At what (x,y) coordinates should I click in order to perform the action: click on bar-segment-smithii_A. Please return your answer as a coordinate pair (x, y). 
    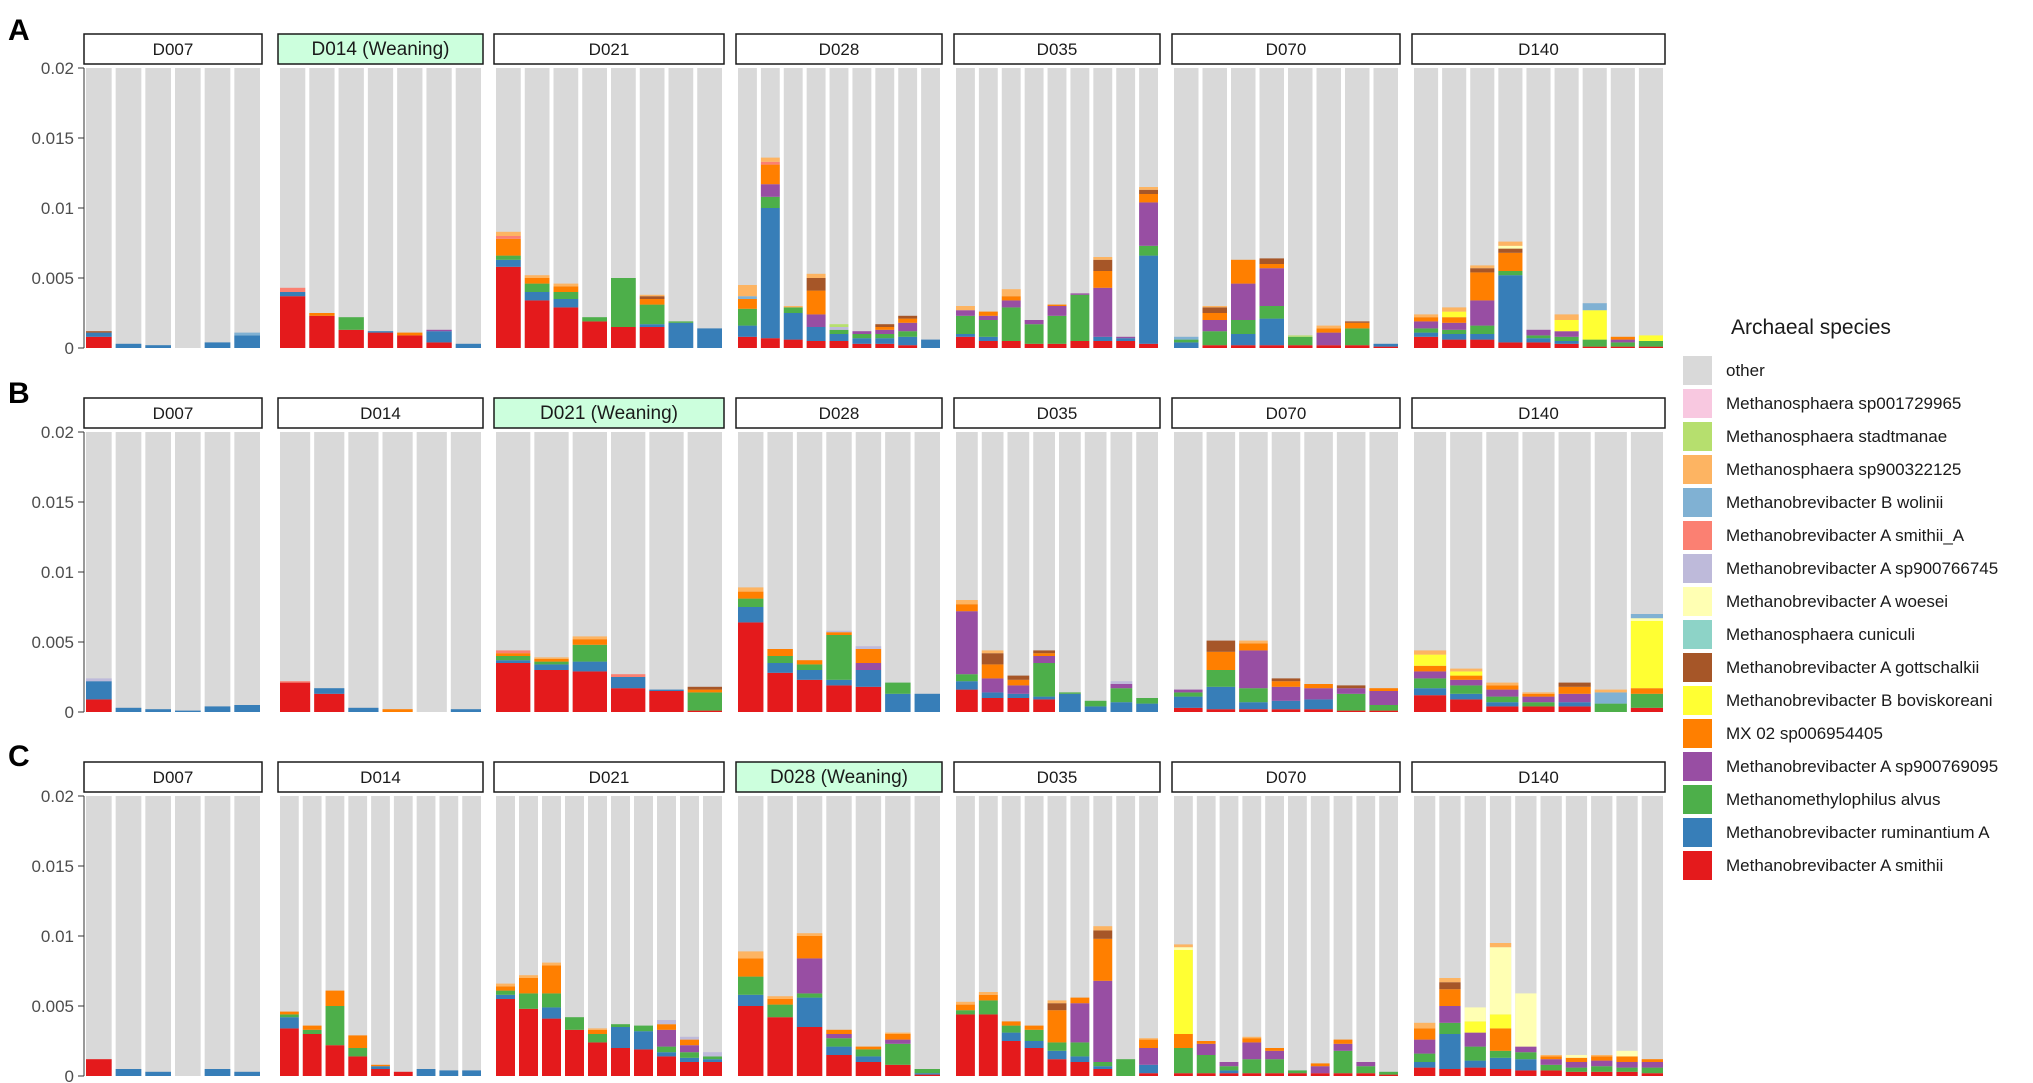
    Looking at the image, I should click on (628, 675).